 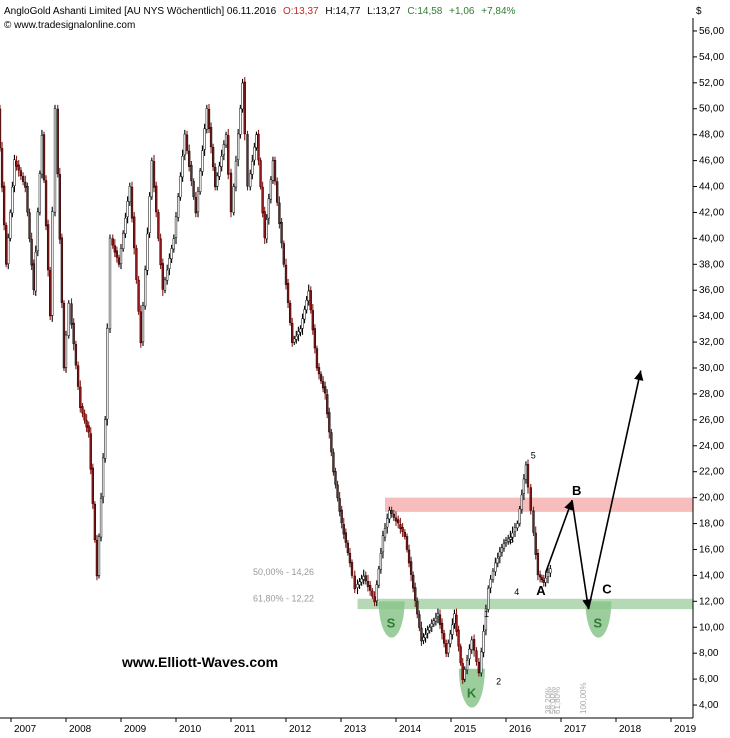 I want to click on y-tick-label: 36,00, so click(x=711, y=290).